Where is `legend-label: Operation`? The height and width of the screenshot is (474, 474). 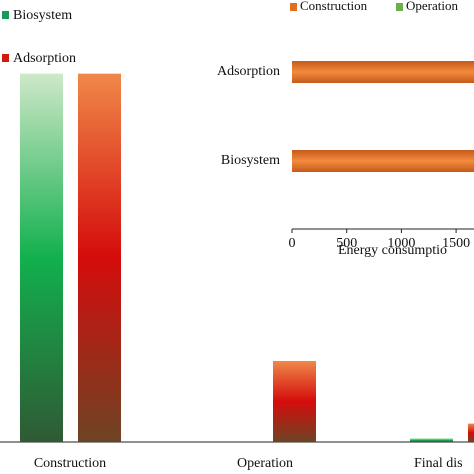
legend-label: Operation is located at coordinates (432, 6).